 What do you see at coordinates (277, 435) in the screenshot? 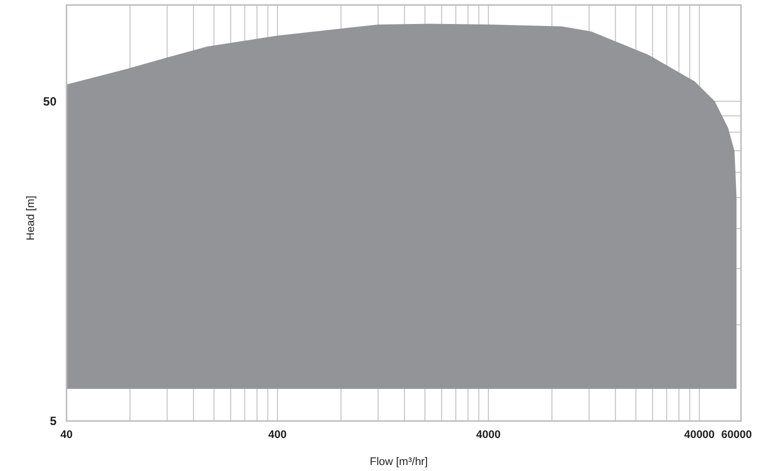
I see `x-tick-label: 400` at bounding box center [277, 435].